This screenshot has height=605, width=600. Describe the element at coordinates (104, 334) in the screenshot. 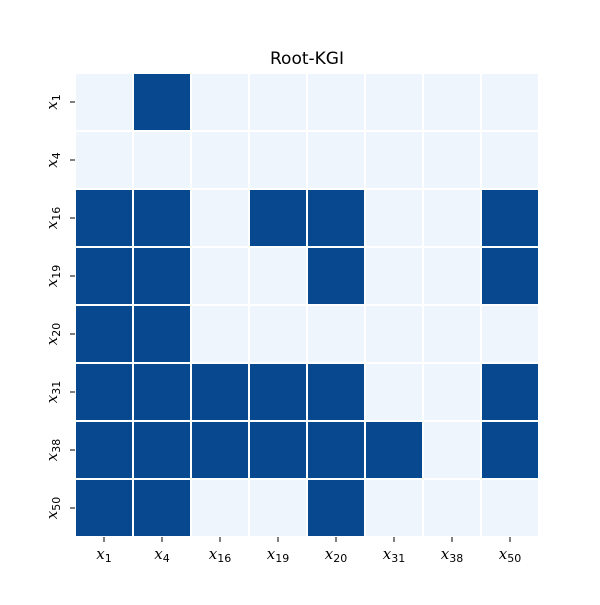

I see `heatmap-cell-r4-c0` at that location.